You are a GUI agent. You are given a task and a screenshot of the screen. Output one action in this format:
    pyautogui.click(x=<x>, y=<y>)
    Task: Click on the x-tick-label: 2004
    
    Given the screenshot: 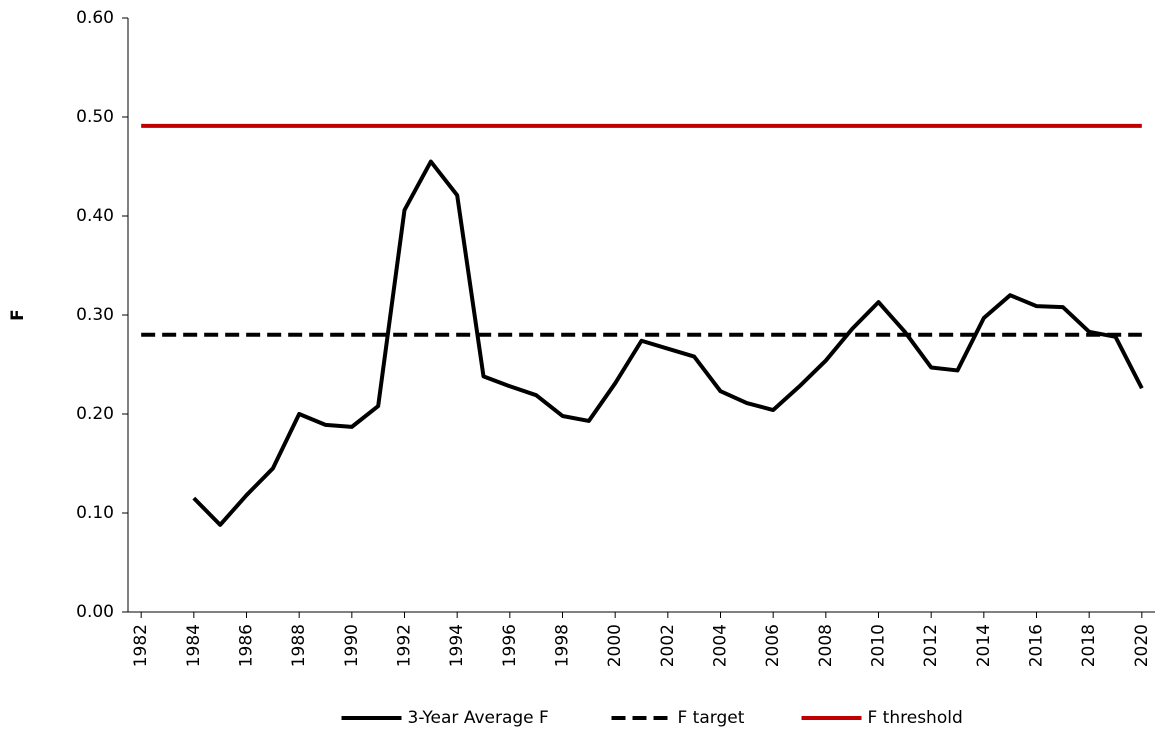 What is the action you would take?
    pyautogui.click(x=721, y=645)
    